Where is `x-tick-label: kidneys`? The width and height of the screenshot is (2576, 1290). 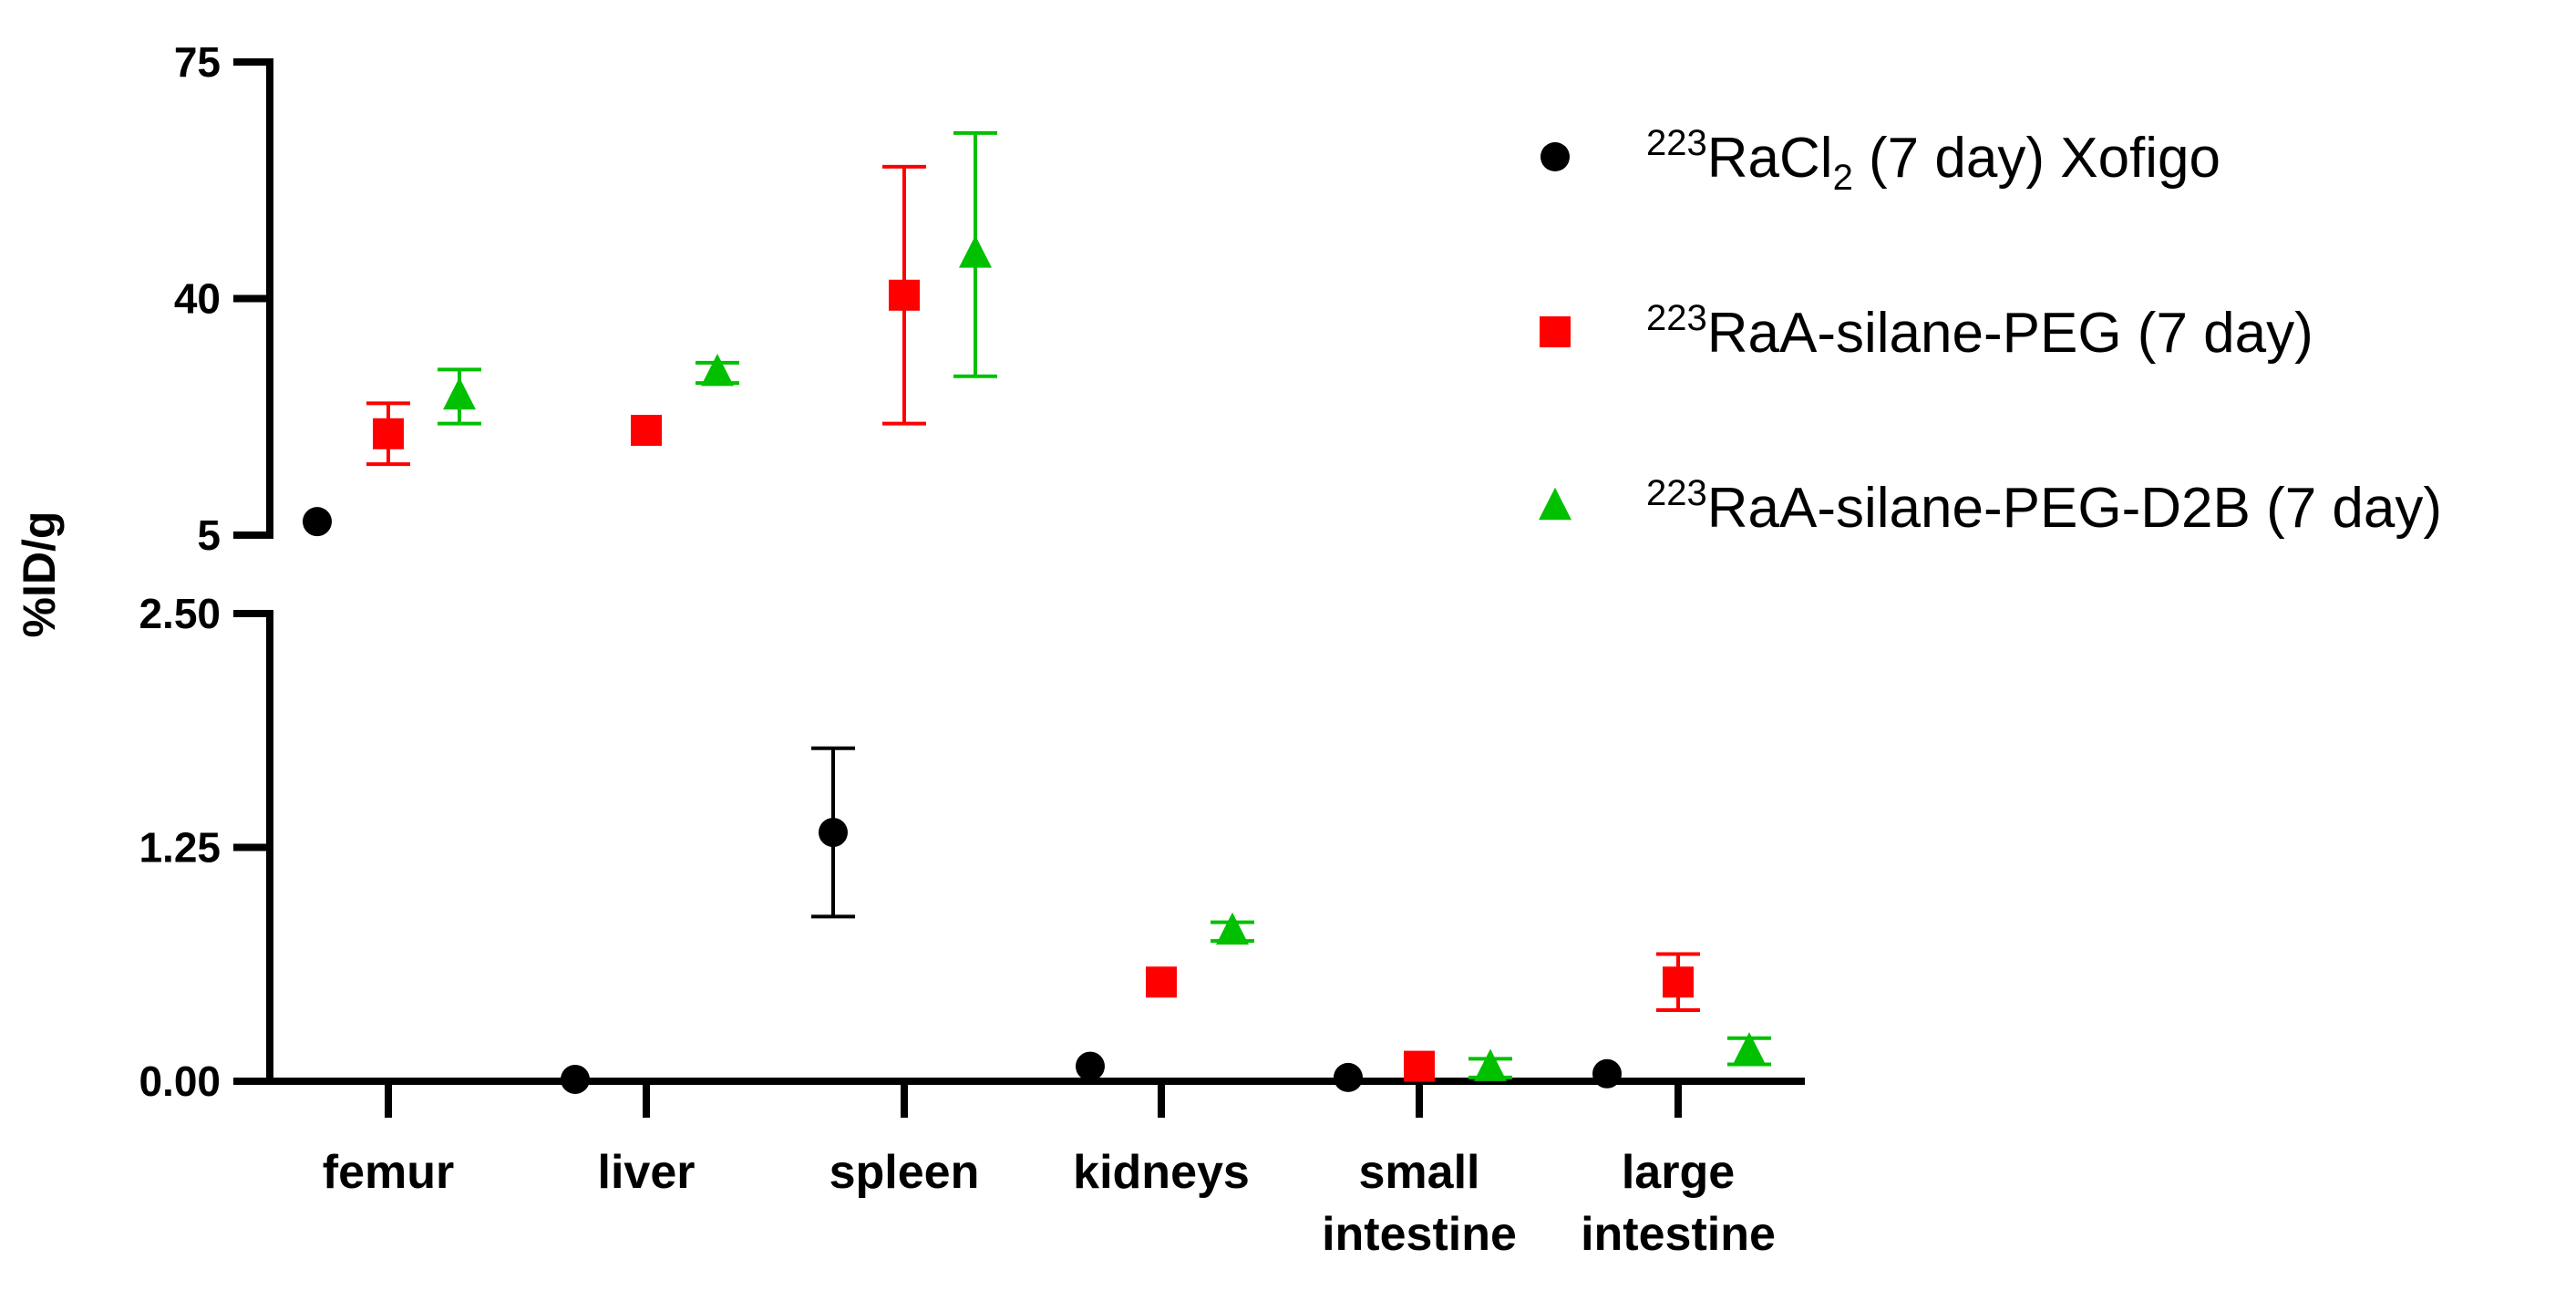
x-tick-label: kidneys is located at coordinates (1161, 1172).